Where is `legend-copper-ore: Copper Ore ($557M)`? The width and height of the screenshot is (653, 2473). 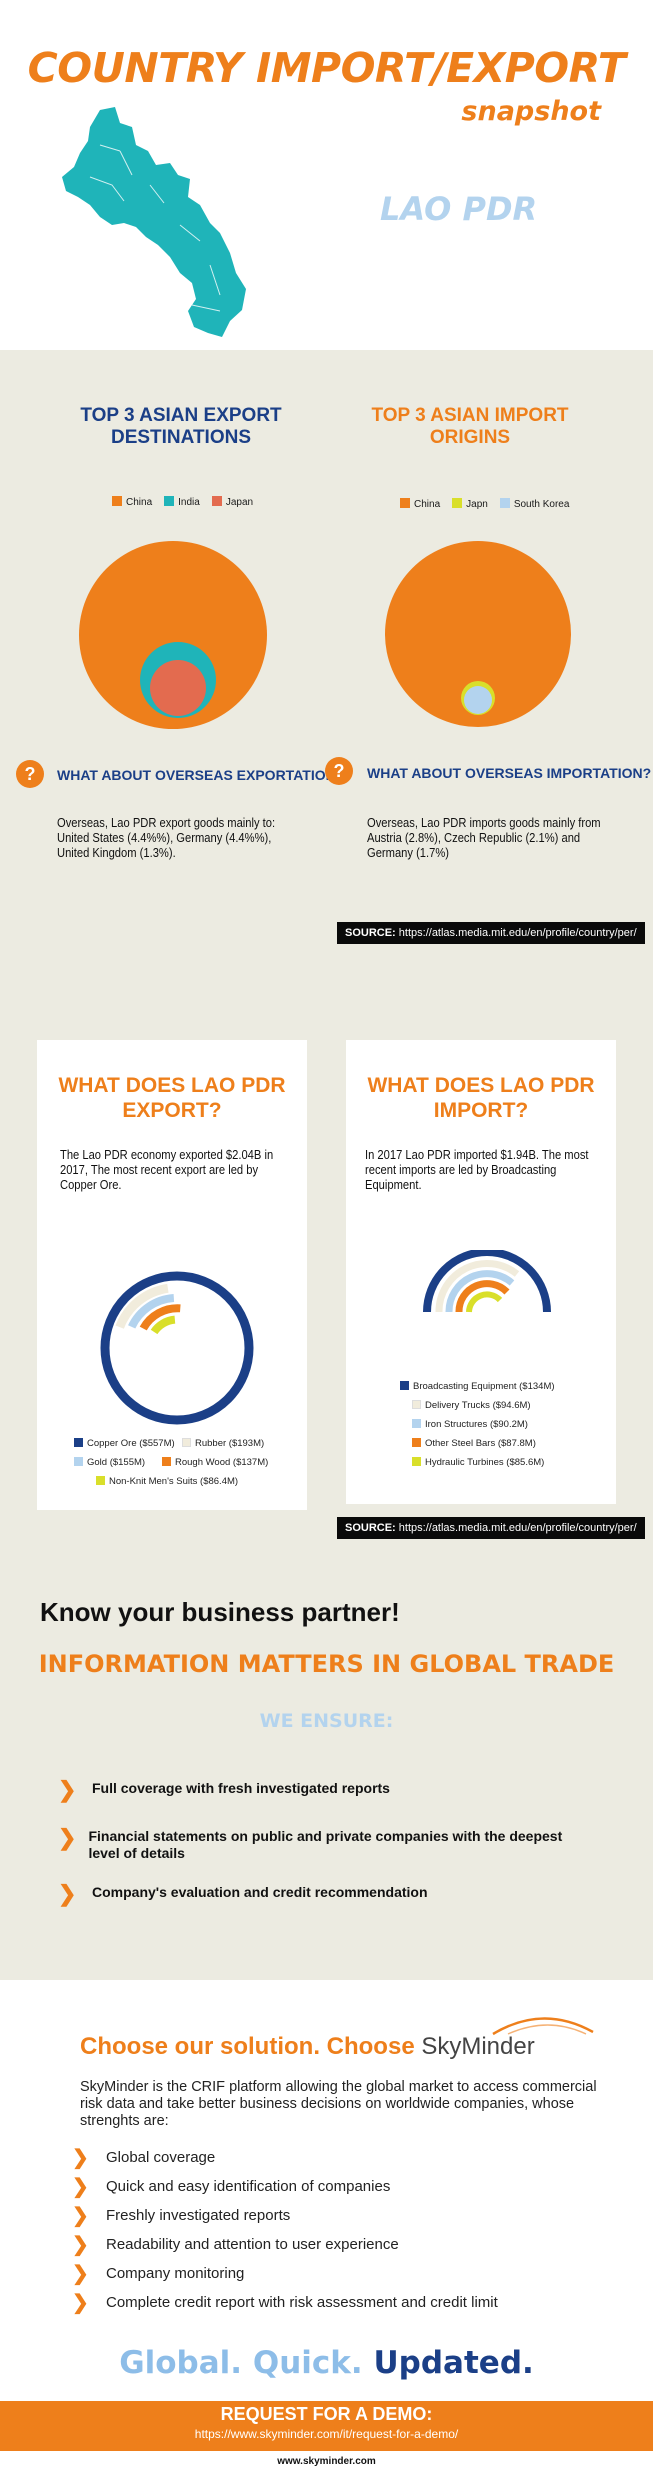
legend-copper-ore: Copper Ore ($557M) is located at coordinates (128, 1443).